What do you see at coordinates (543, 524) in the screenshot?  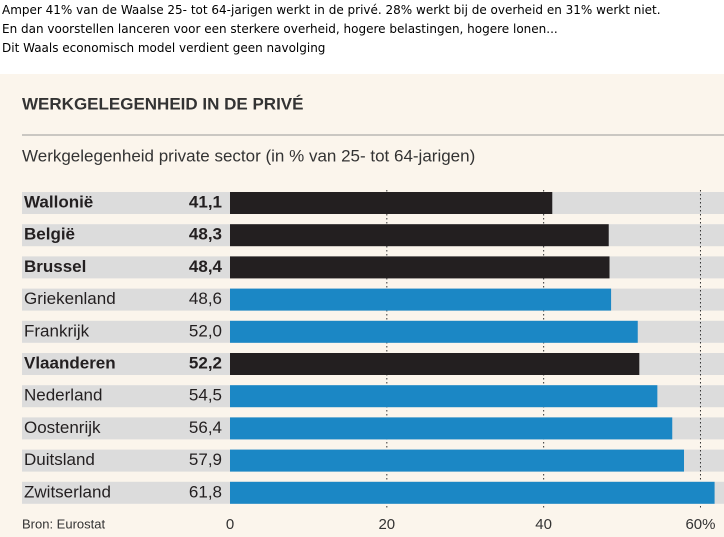 I see `x-tick-label: 40` at bounding box center [543, 524].